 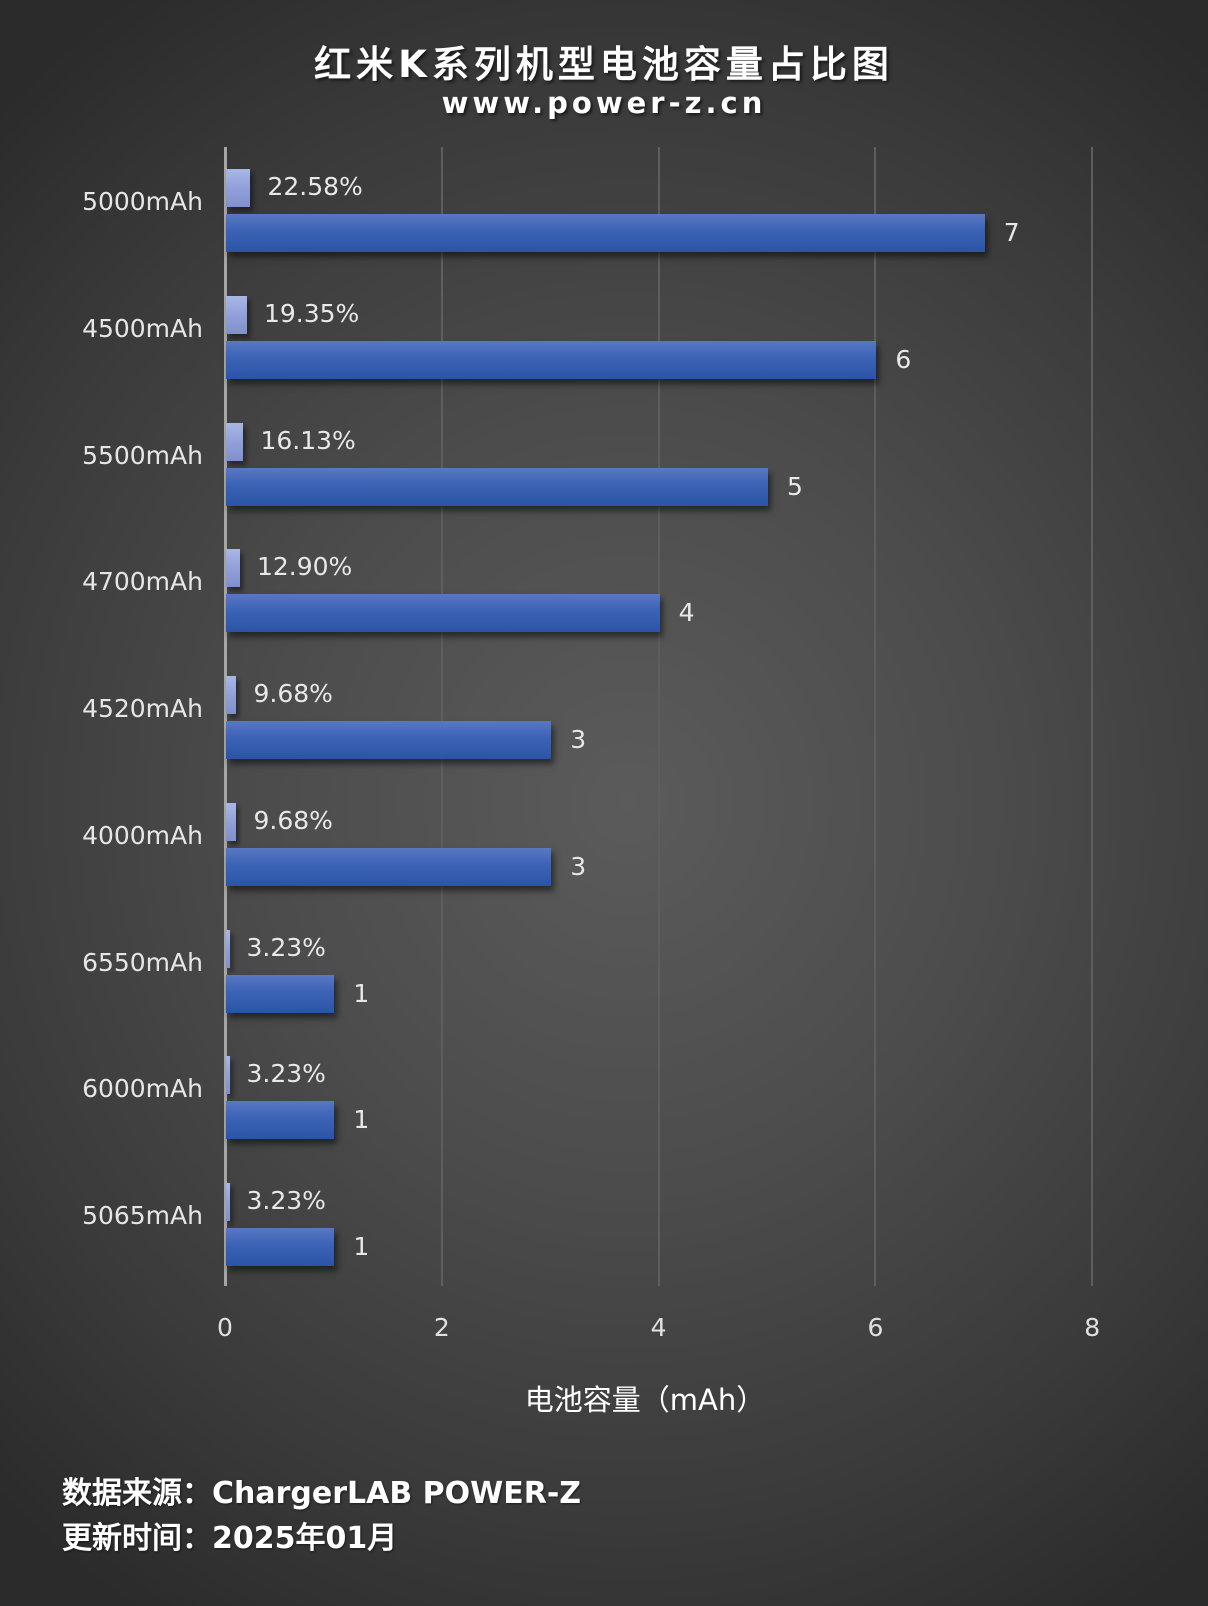 I want to click on y-category-label: 5500mAh, so click(x=142, y=455).